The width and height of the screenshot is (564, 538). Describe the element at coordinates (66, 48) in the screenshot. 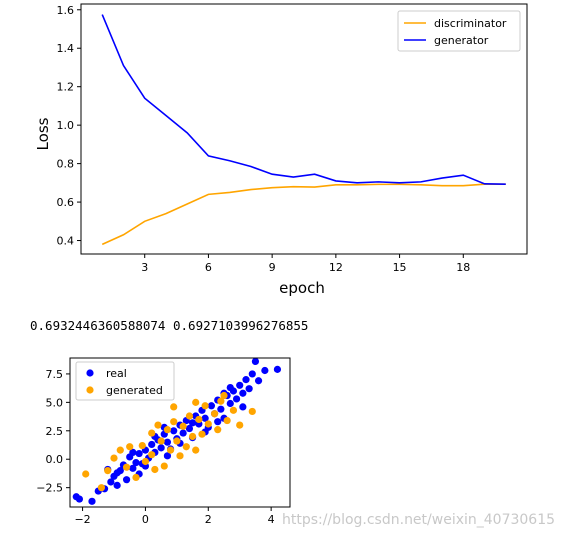

I see `loss-ytick-label: 1.4` at that location.